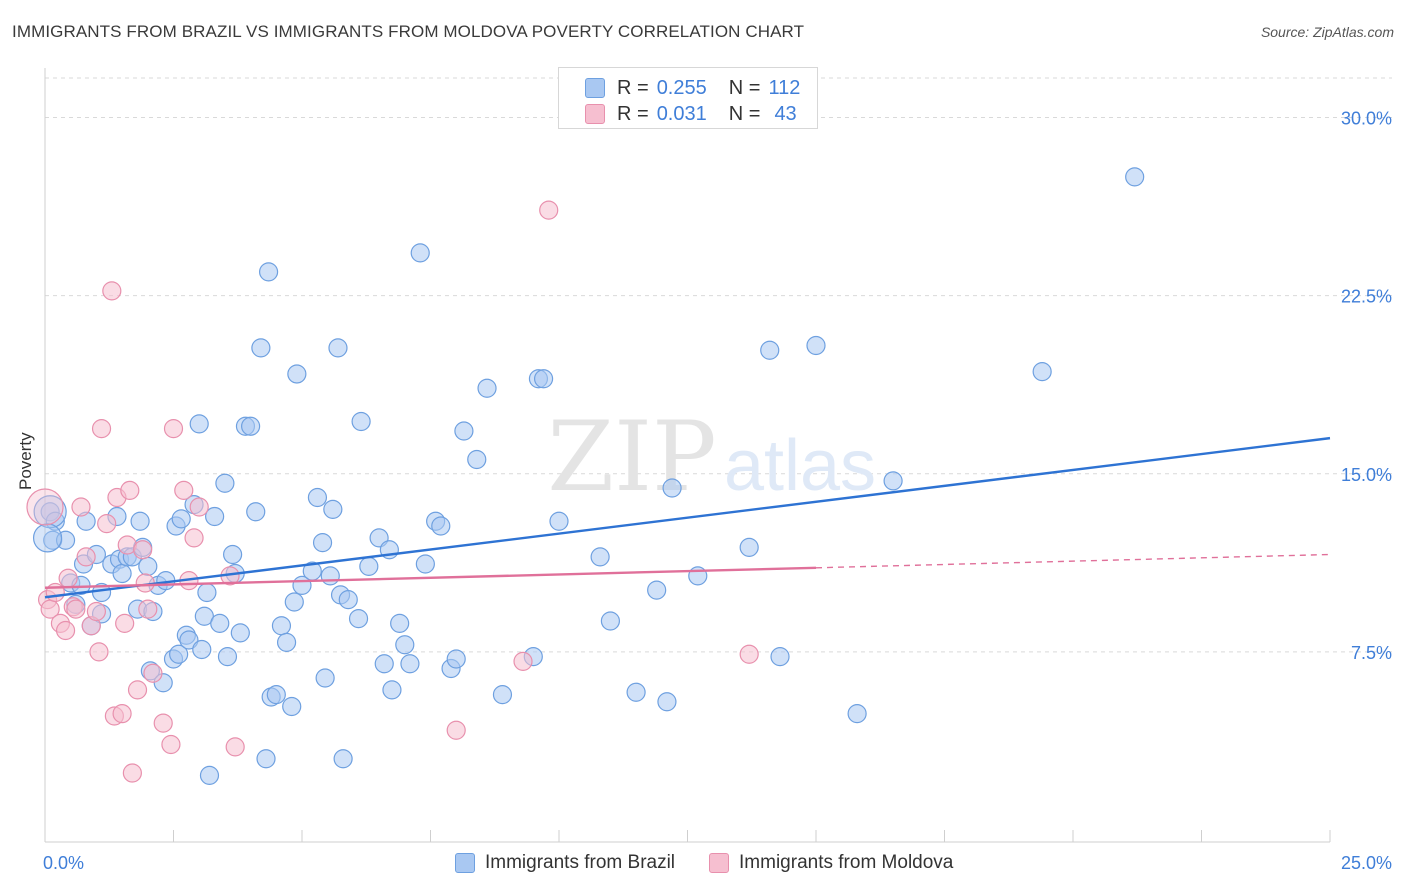  I want to click on y-tick-label: 22.5%, so click(1366, 297).